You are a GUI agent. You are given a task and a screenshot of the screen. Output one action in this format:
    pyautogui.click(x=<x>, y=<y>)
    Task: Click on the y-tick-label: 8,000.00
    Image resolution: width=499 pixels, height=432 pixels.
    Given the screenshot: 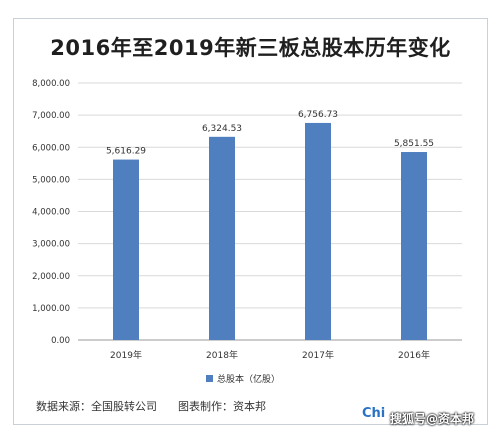 What is the action you would take?
    pyautogui.click(x=51, y=84)
    